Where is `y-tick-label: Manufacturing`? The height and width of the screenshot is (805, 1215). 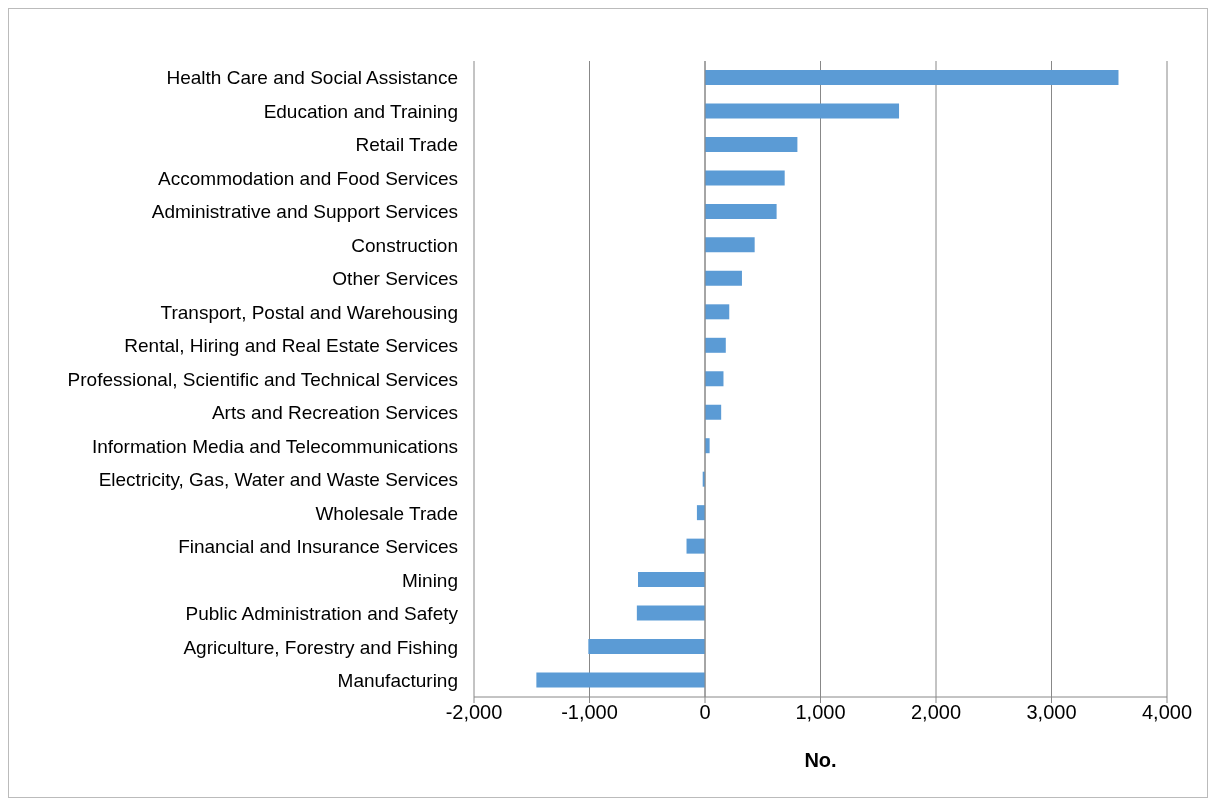
y-tick-label: Manufacturing is located at coordinates (397, 681).